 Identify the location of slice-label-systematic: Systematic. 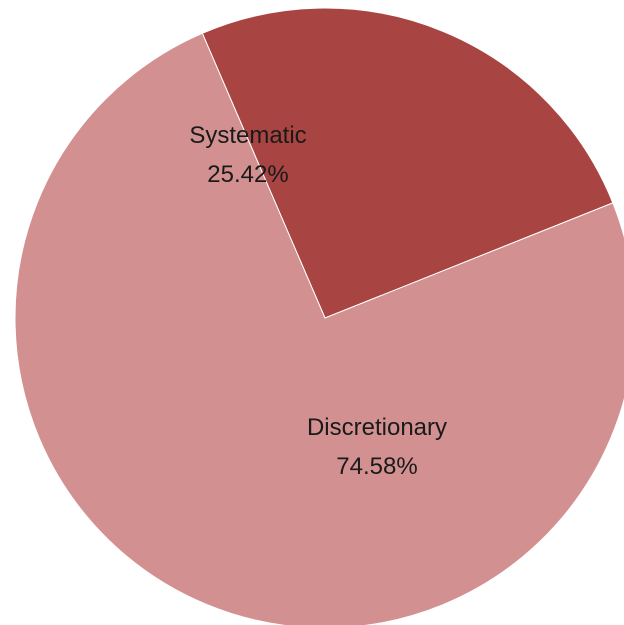
(247, 135).